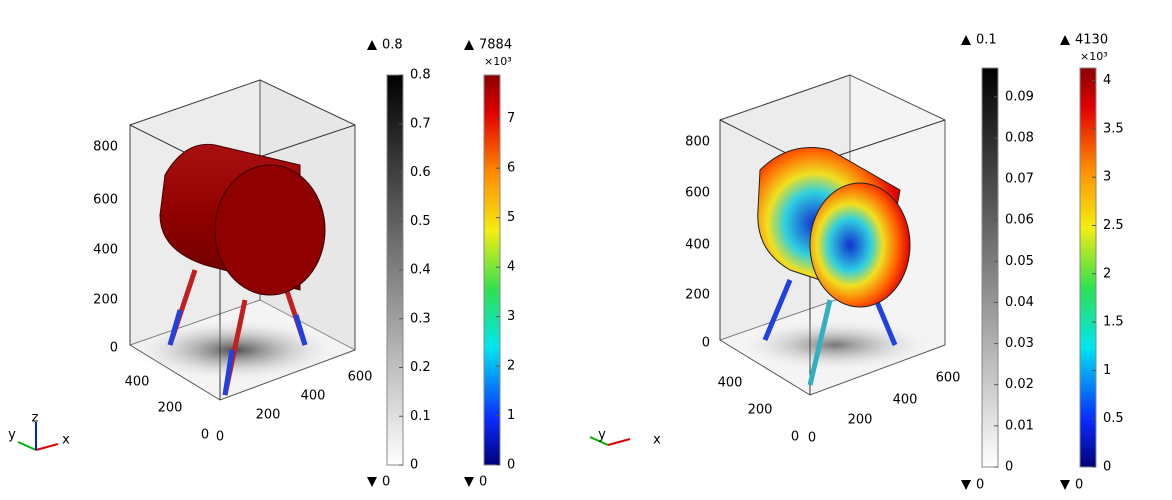 The width and height of the screenshot is (1172, 500). I want to click on colorbar-max-label: 0.1, so click(986, 40).